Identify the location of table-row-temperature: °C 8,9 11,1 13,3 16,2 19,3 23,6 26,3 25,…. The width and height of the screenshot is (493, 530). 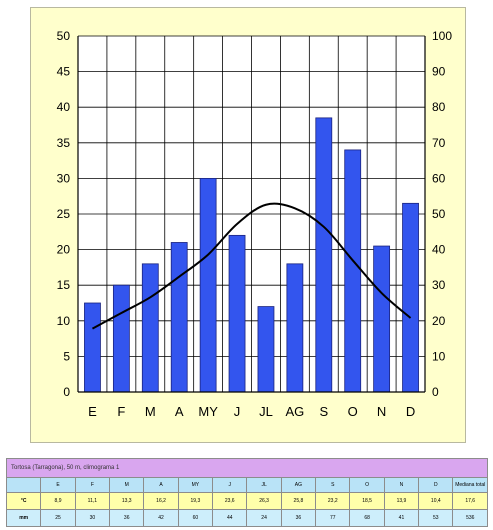
(246, 501).